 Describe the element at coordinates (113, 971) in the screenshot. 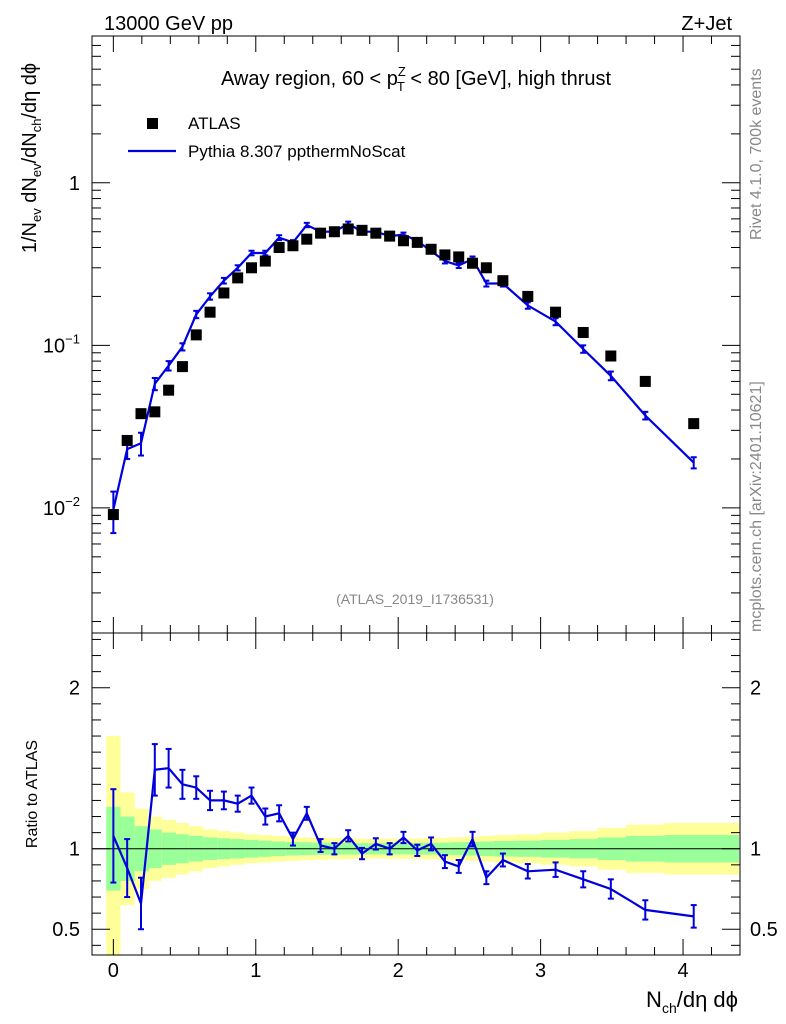

I see `ratio-xtick-label: 0` at that location.